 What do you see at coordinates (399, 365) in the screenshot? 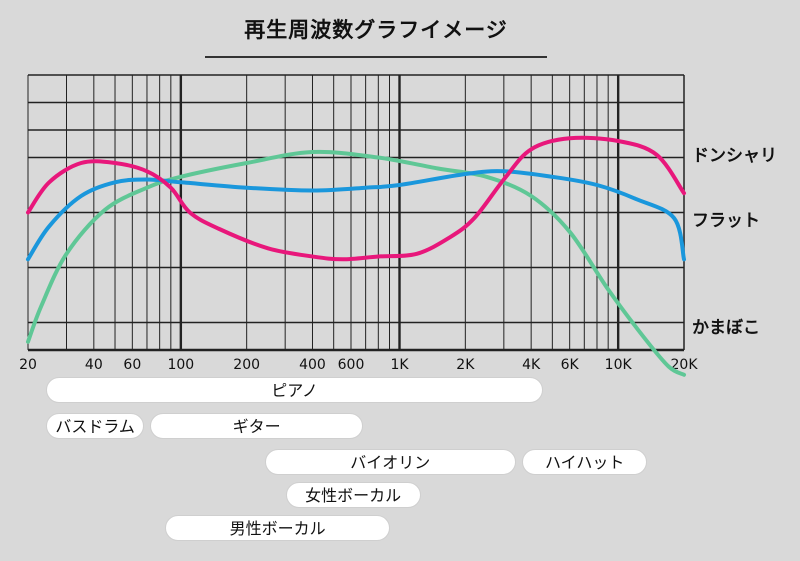
I see `x-tick-label: 1K` at bounding box center [399, 365].